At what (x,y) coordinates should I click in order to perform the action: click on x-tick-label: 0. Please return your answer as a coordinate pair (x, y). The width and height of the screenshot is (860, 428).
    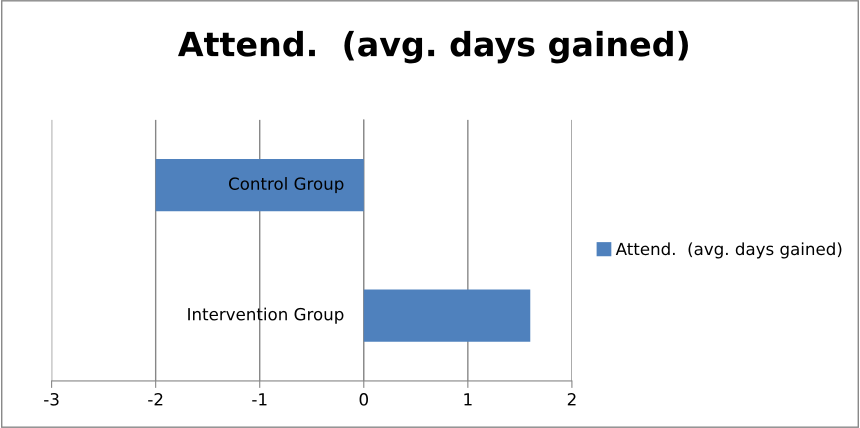
    Looking at the image, I should click on (364, 399).